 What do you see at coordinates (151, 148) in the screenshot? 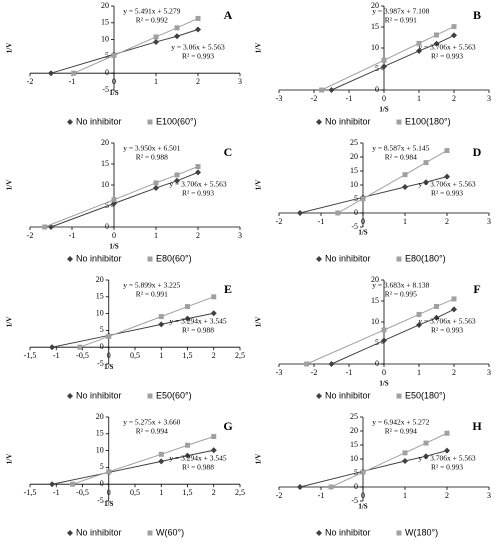
I see `equation: y = 3.950x + 6.501` at bounding box center [151, 148].